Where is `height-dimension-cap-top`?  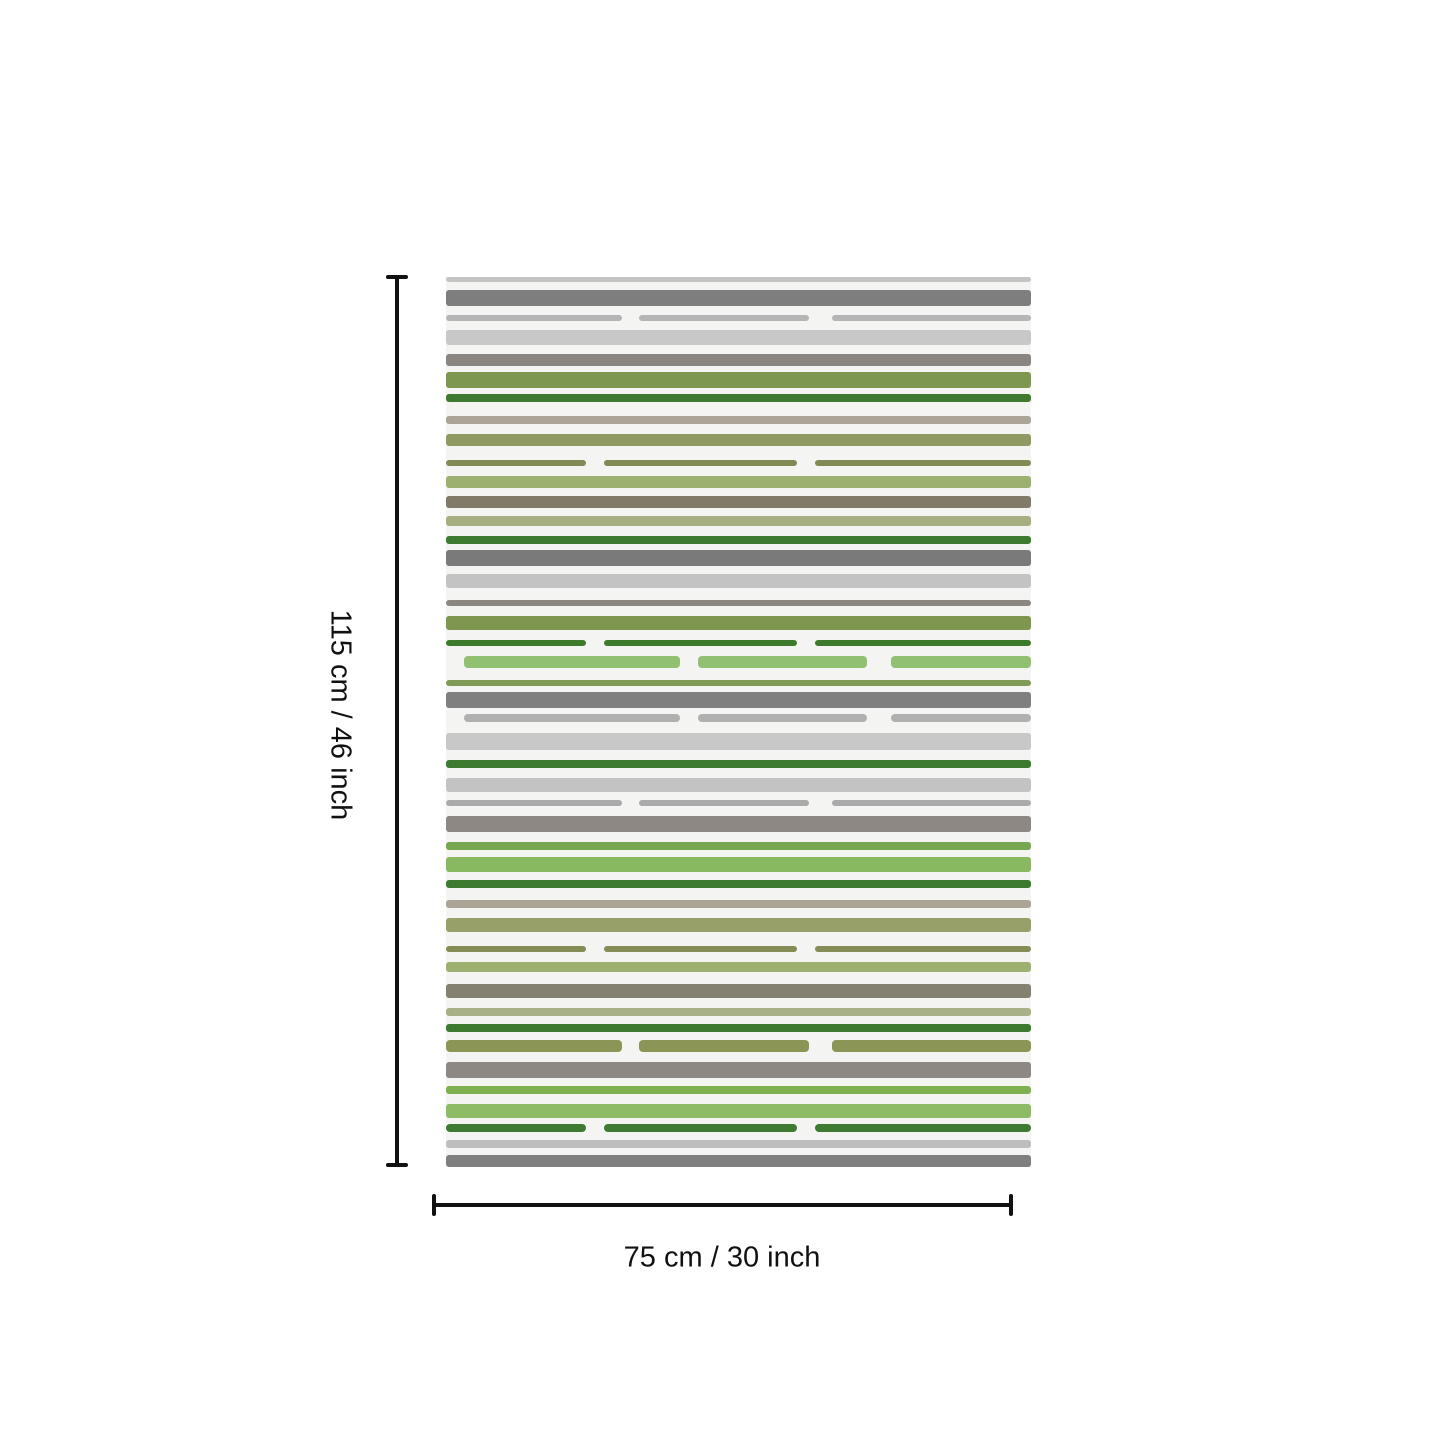
height-dimension-cap-top is located at coordinates (397, 277).